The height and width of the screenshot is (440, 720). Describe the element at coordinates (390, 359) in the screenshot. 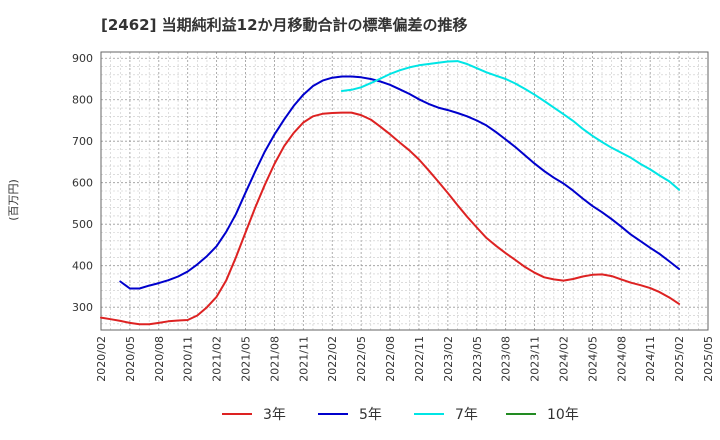

I see `x-tick-label: 2022/08` at that location.